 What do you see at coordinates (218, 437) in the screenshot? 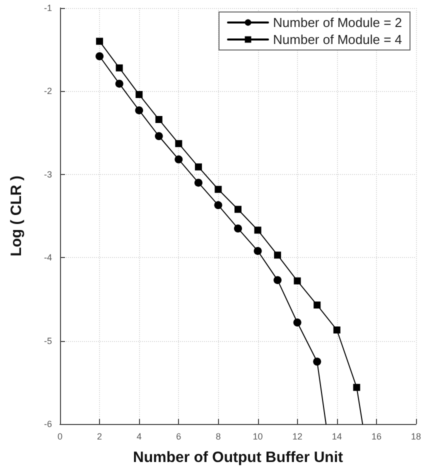
I see `x-tick-label: 8` at bounding box center [218, 437].